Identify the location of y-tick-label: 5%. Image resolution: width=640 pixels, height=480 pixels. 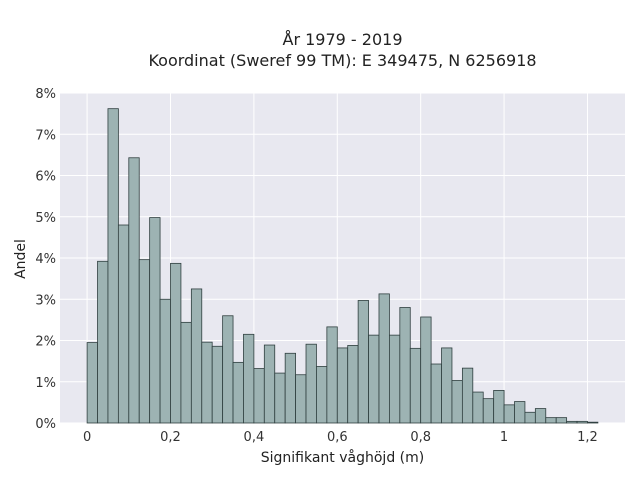
(45, 218).